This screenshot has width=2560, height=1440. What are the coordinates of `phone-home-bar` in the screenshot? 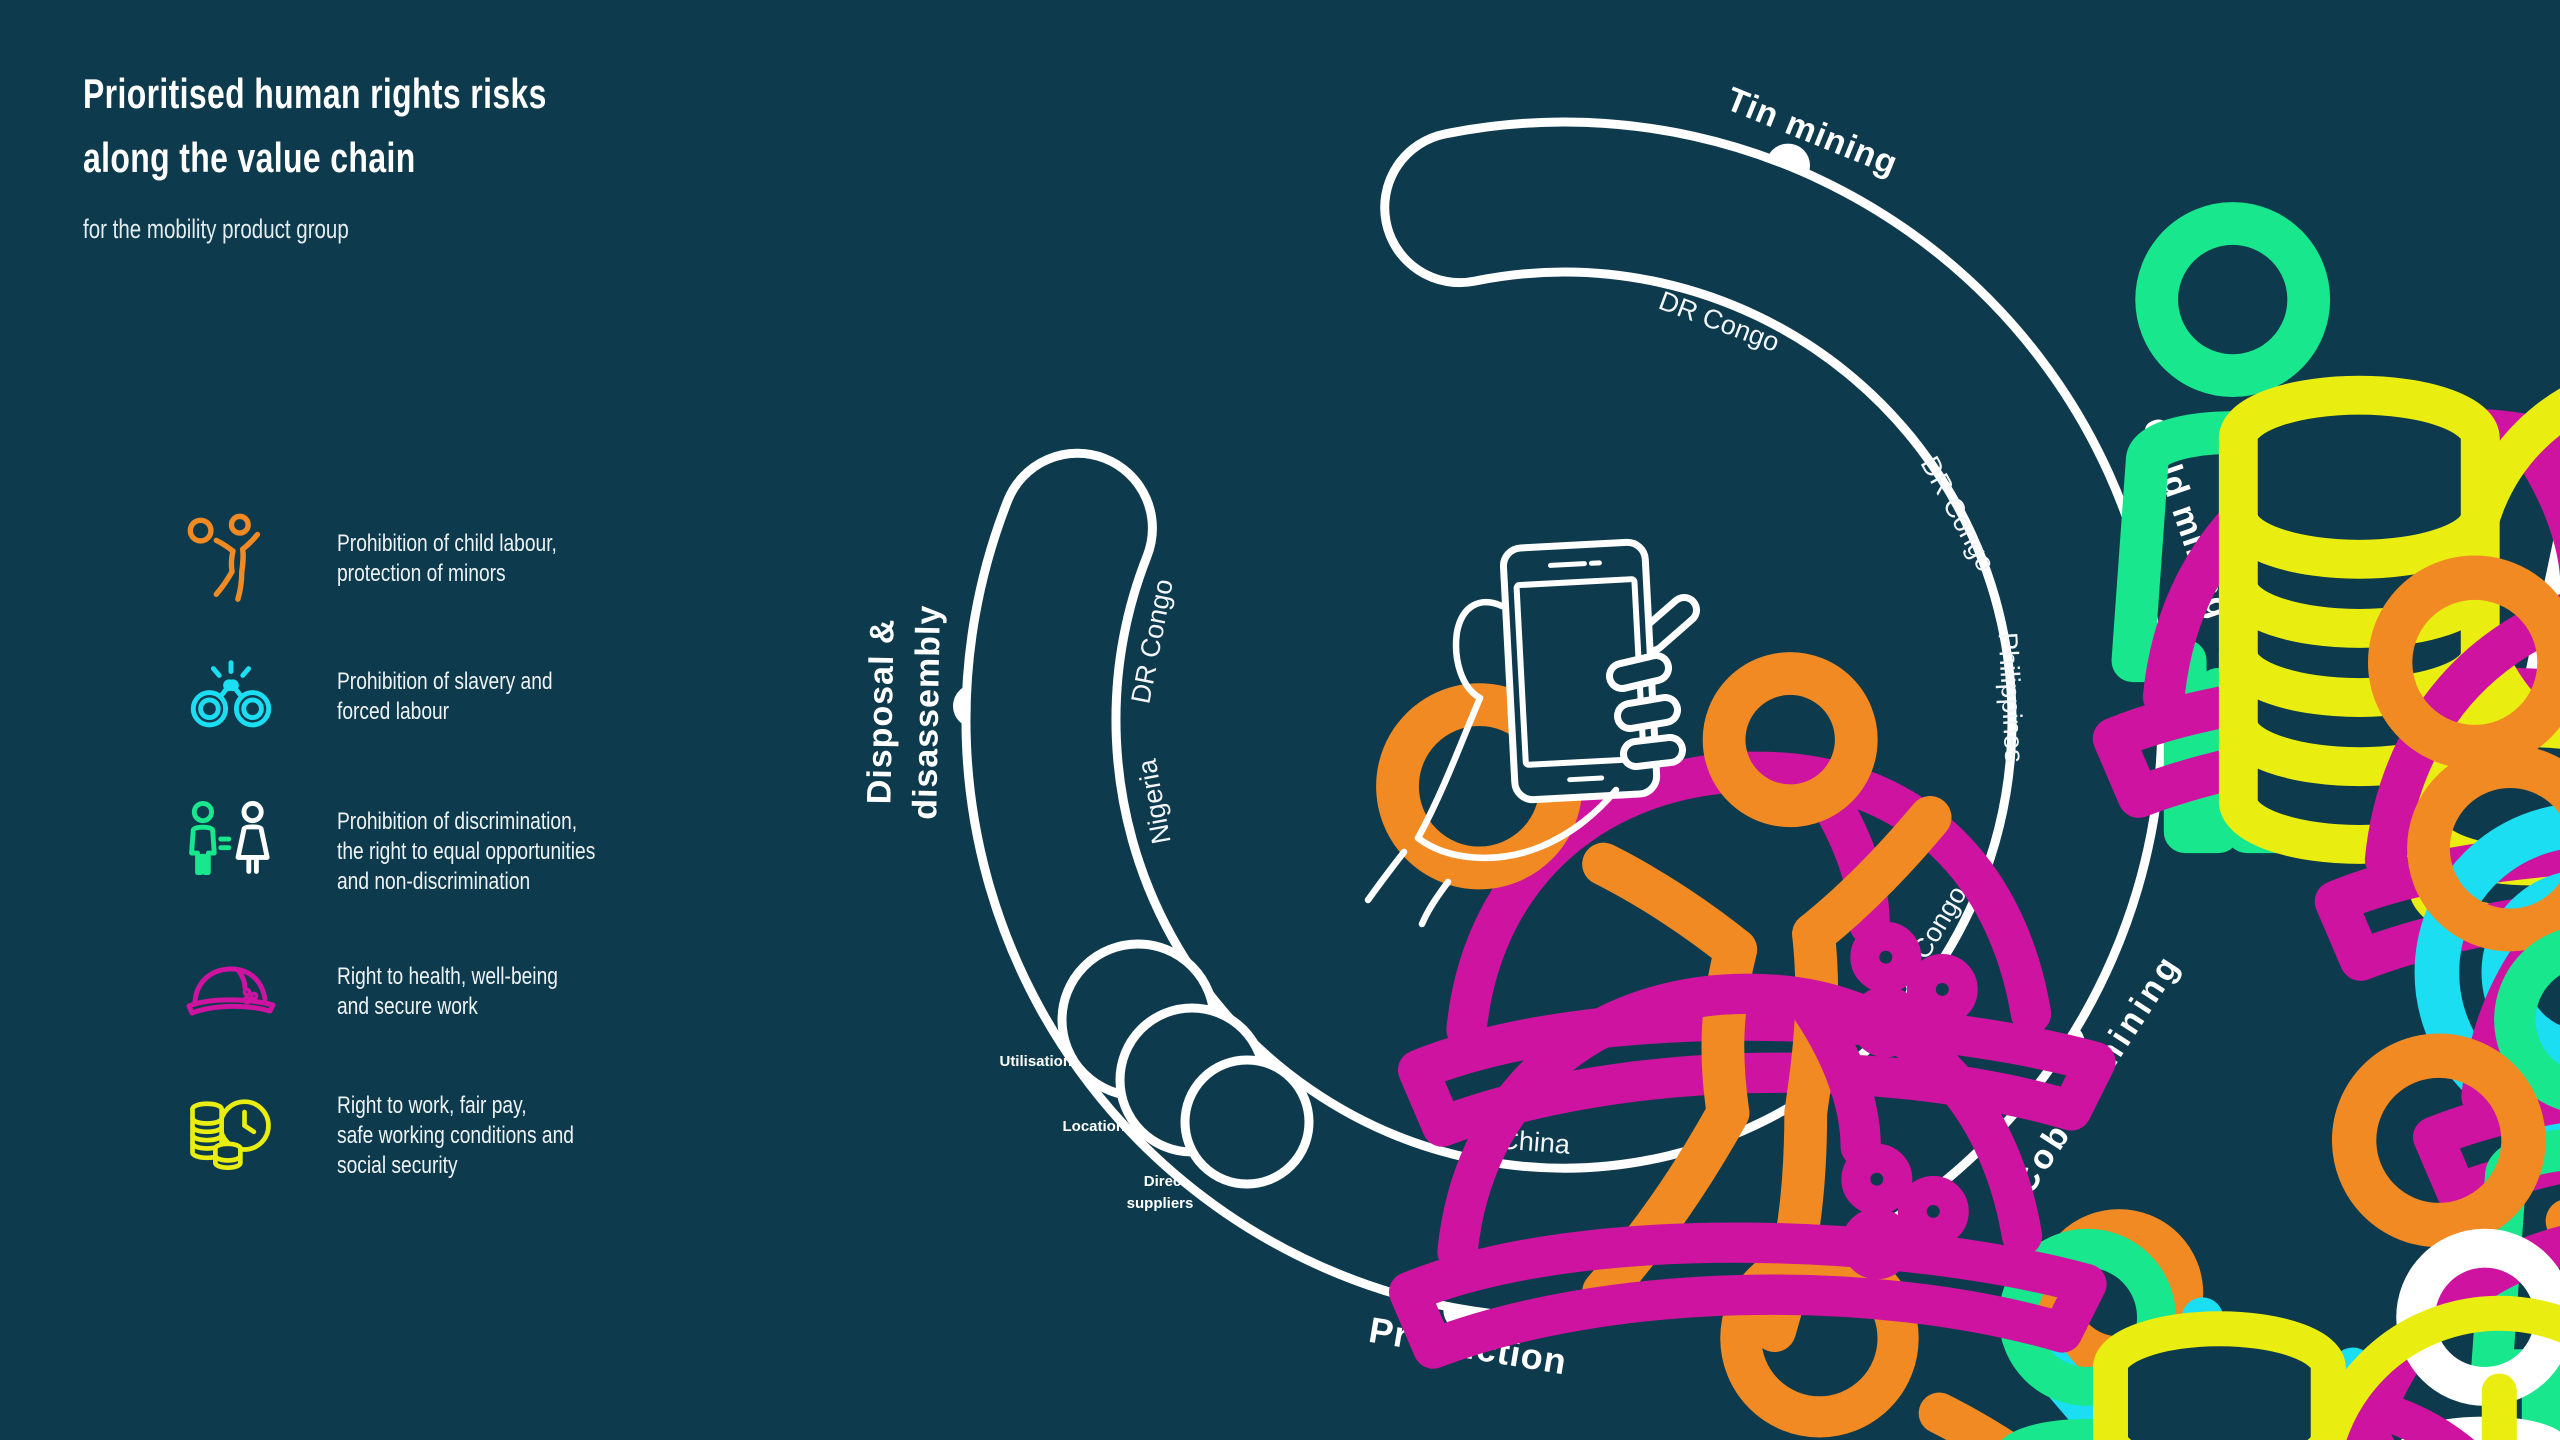 It's located at (1586, 779).